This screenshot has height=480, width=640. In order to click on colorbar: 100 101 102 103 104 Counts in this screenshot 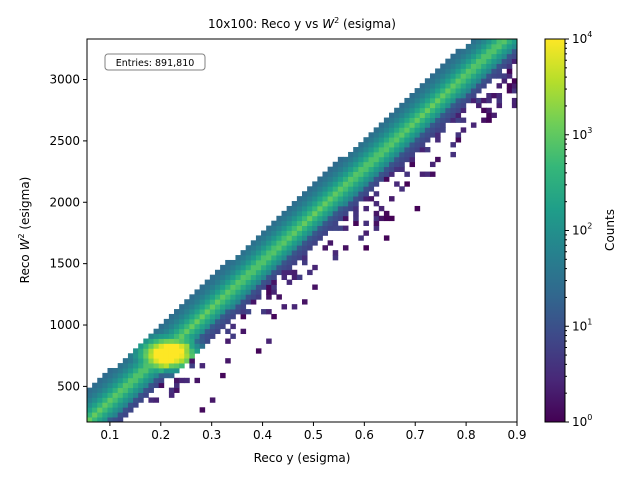, I will do `click(580, 229)`.